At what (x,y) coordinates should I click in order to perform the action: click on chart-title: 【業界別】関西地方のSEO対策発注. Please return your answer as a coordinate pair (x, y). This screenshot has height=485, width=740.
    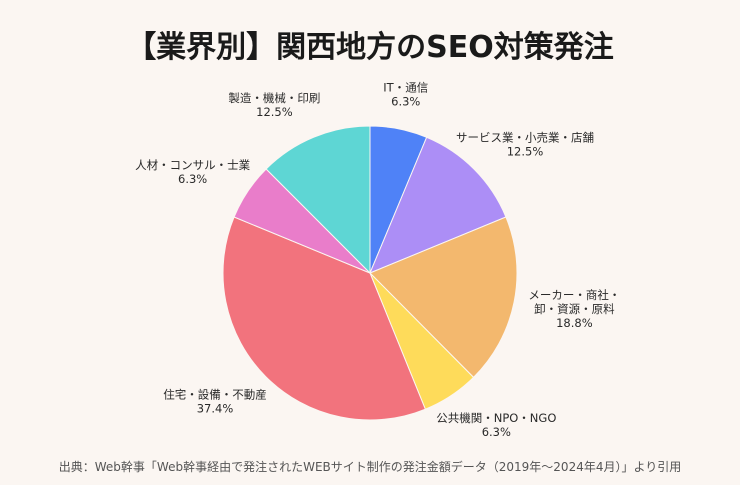
    Looking at the image, I should click on (370, 47).